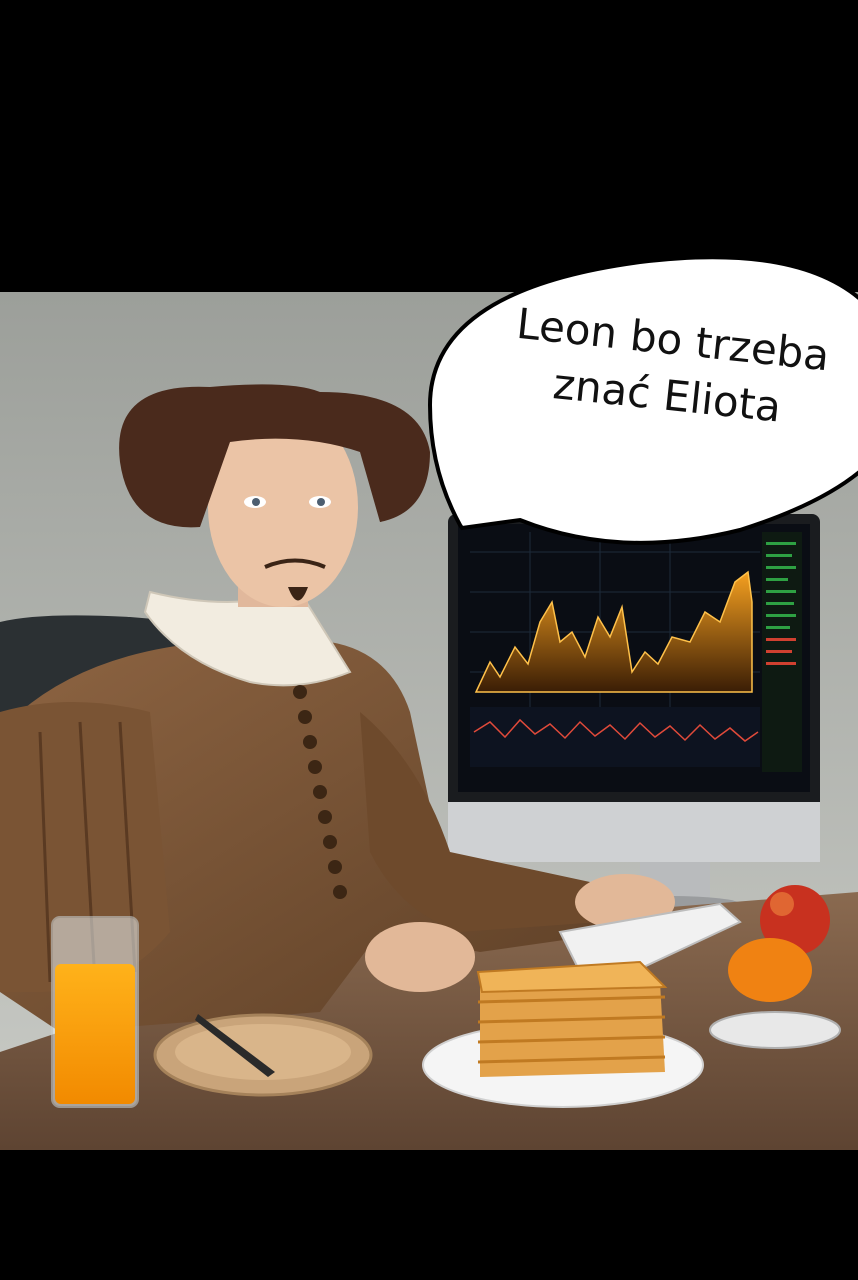 This screenshot has height=1280, width=858. Describe the element at coordinates (263, 1055) in the screenshot. I see `wooden-plate-with-knife` at that location.